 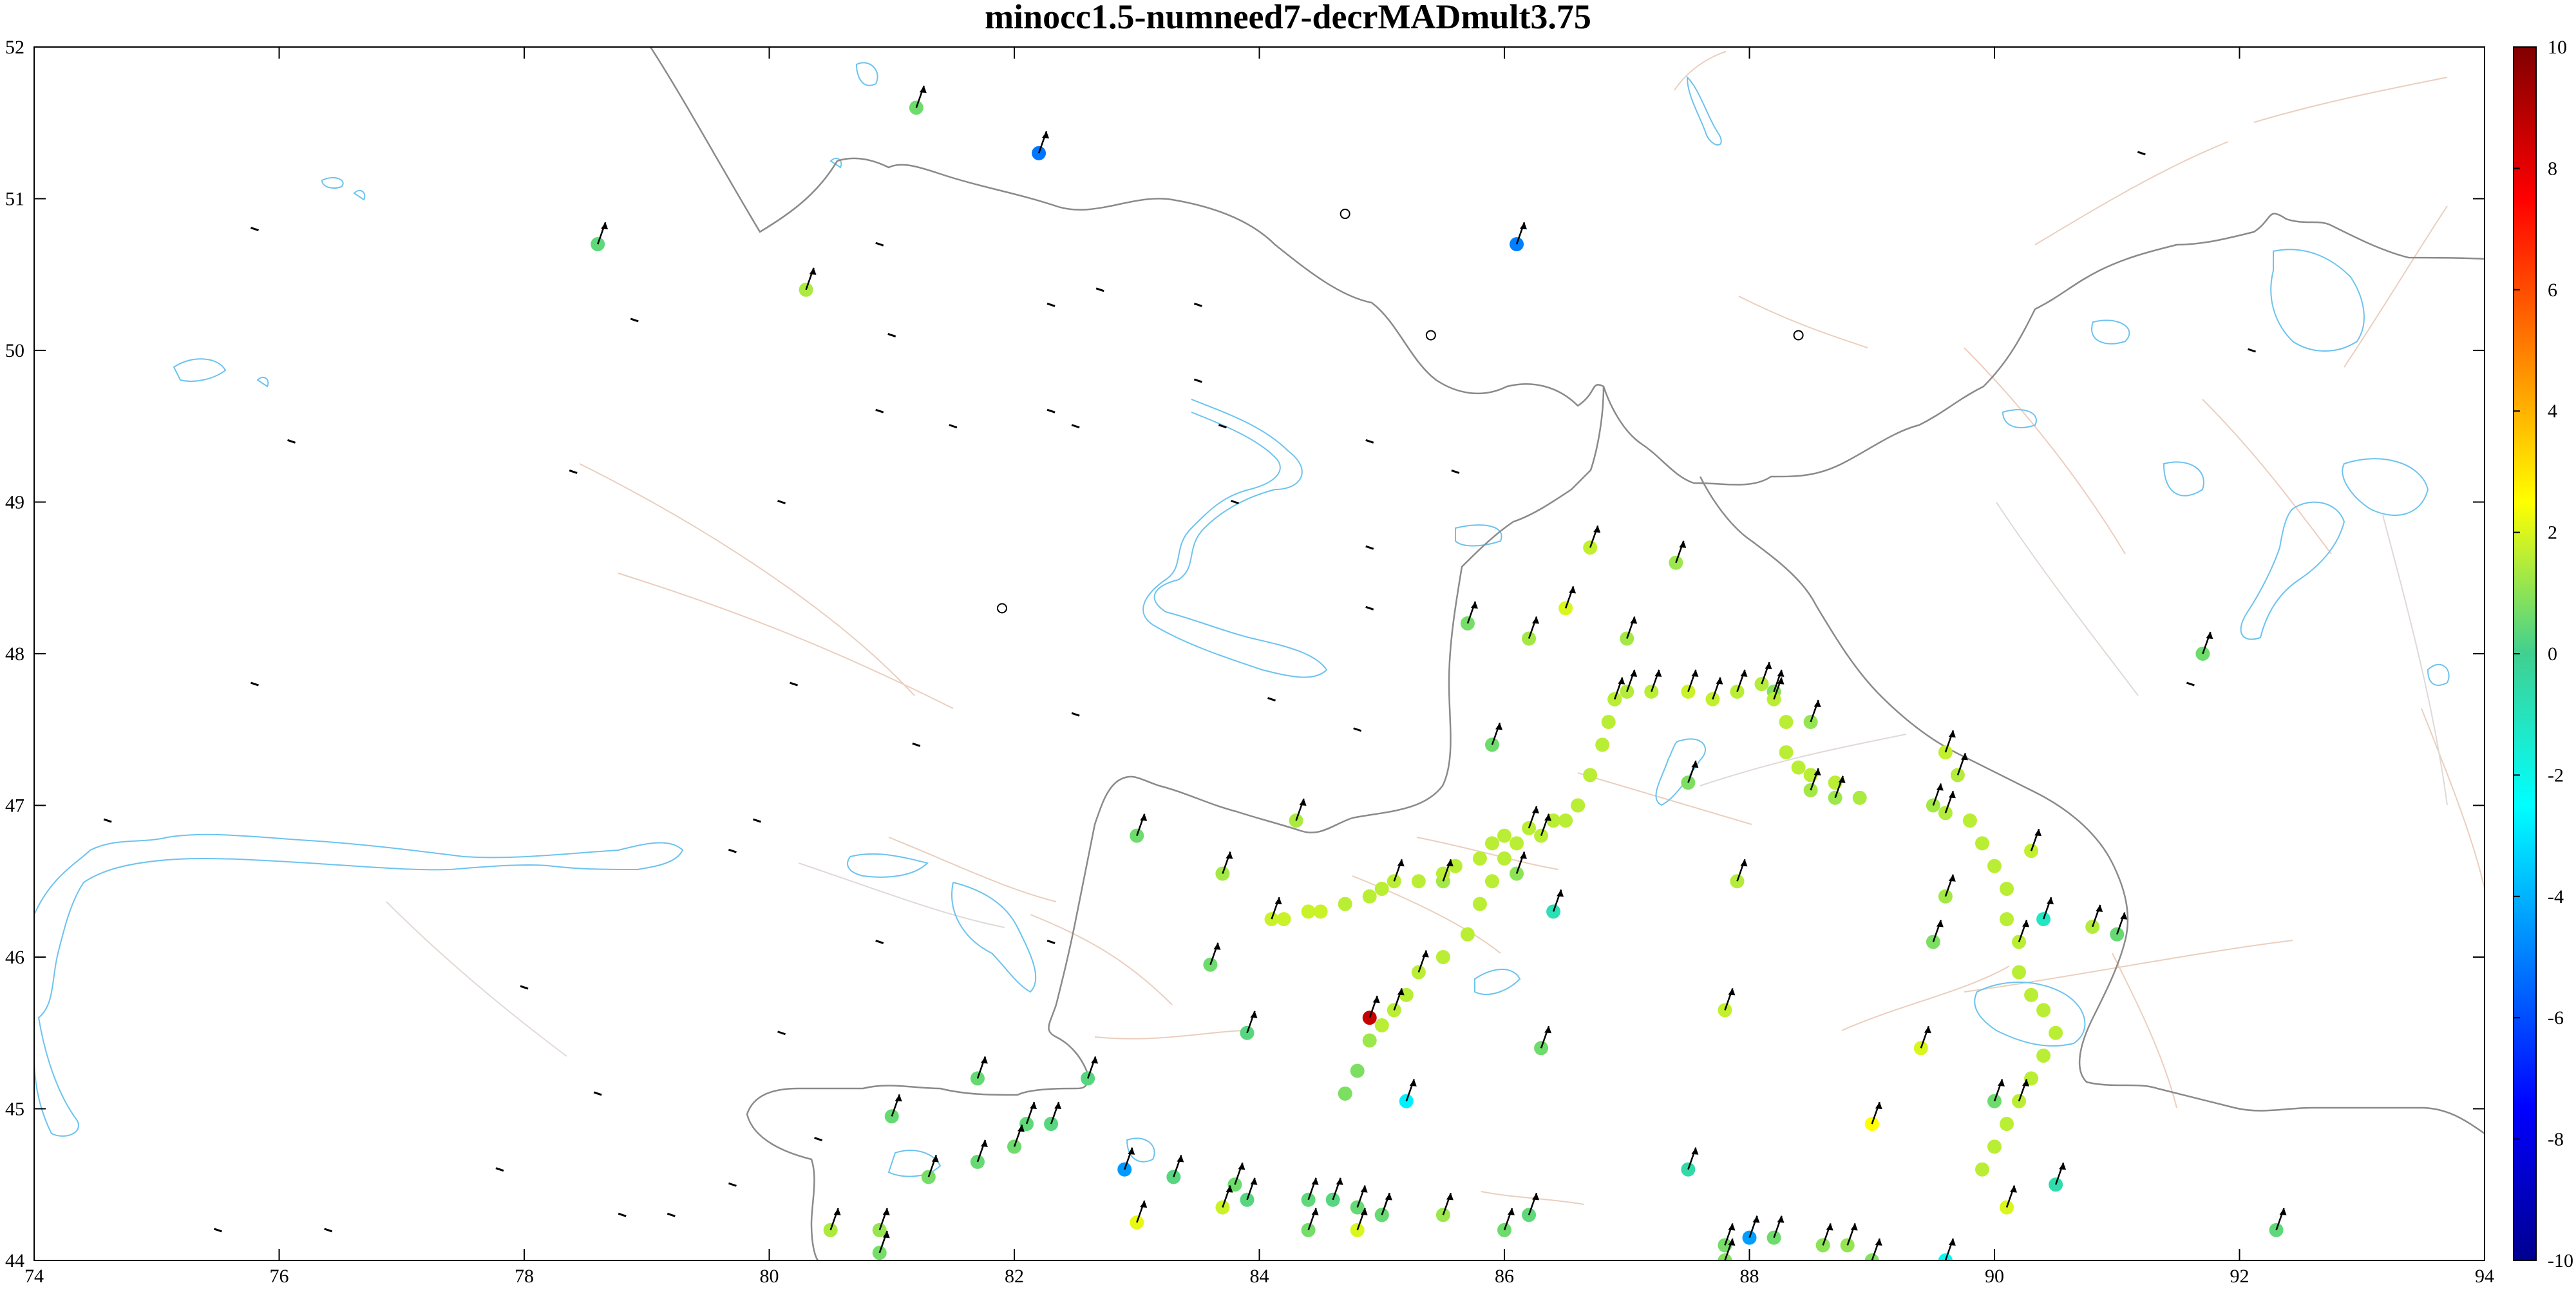 What do you see at coordinates (2553, 411) in the screenshot?
I see `colorbar-tick-label: 4` at bounding box center [2553, 411].